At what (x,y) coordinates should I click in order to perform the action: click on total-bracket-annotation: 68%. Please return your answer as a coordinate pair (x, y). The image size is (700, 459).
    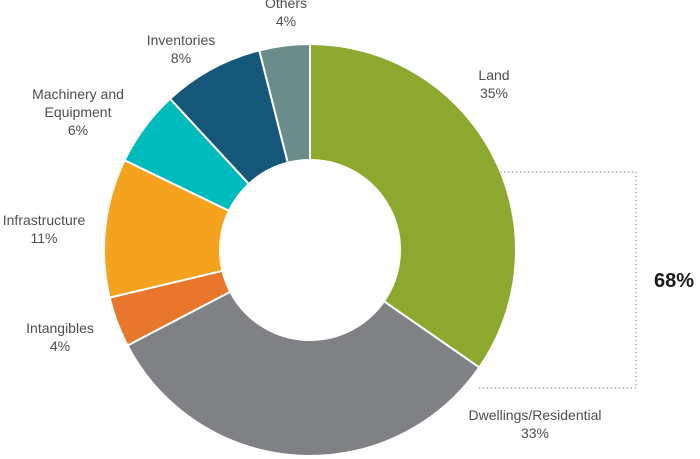
    Looking at the image, I should click on (586, 280).